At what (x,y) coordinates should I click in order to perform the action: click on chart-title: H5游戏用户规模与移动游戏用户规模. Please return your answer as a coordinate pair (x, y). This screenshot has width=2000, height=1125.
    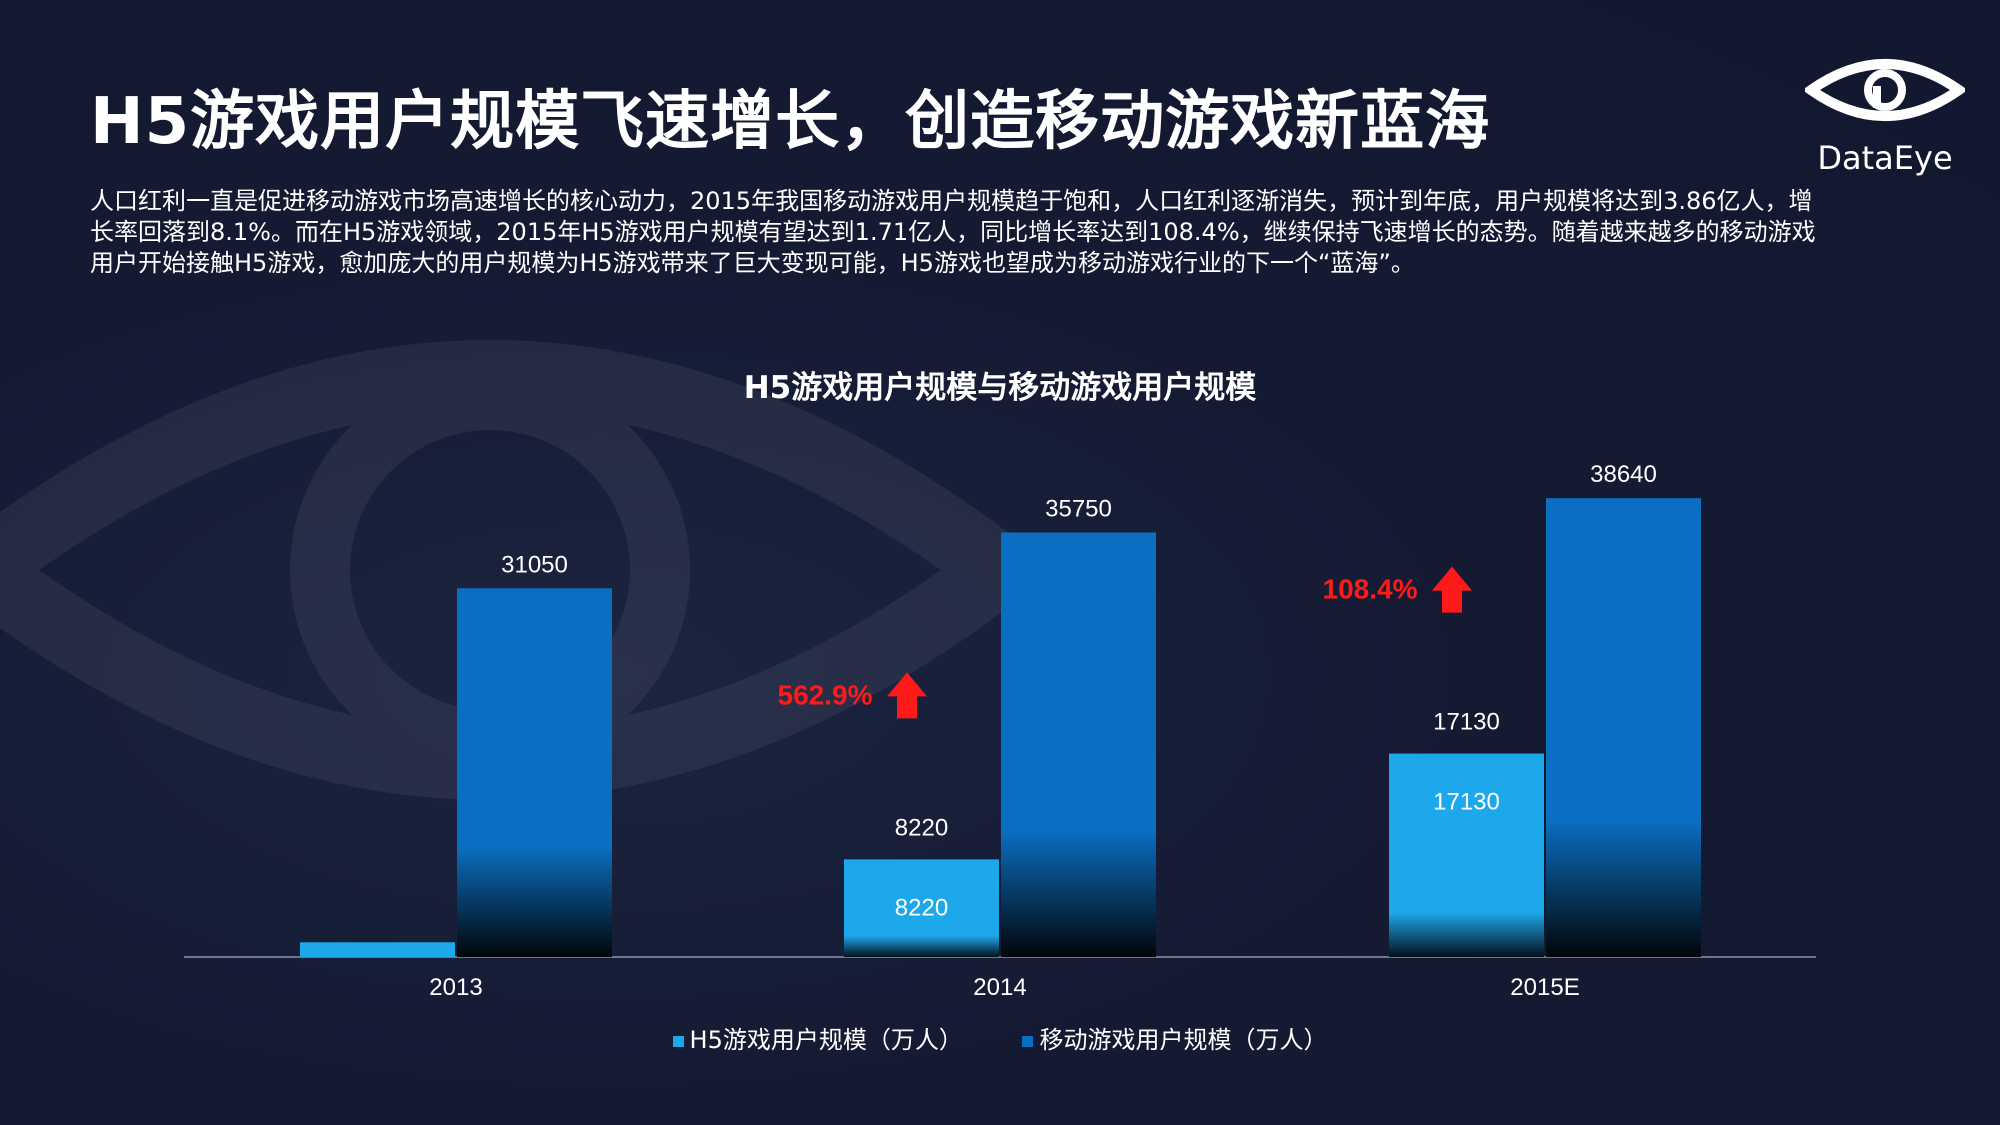
    Looking at the image, I should click on (1000, 388).